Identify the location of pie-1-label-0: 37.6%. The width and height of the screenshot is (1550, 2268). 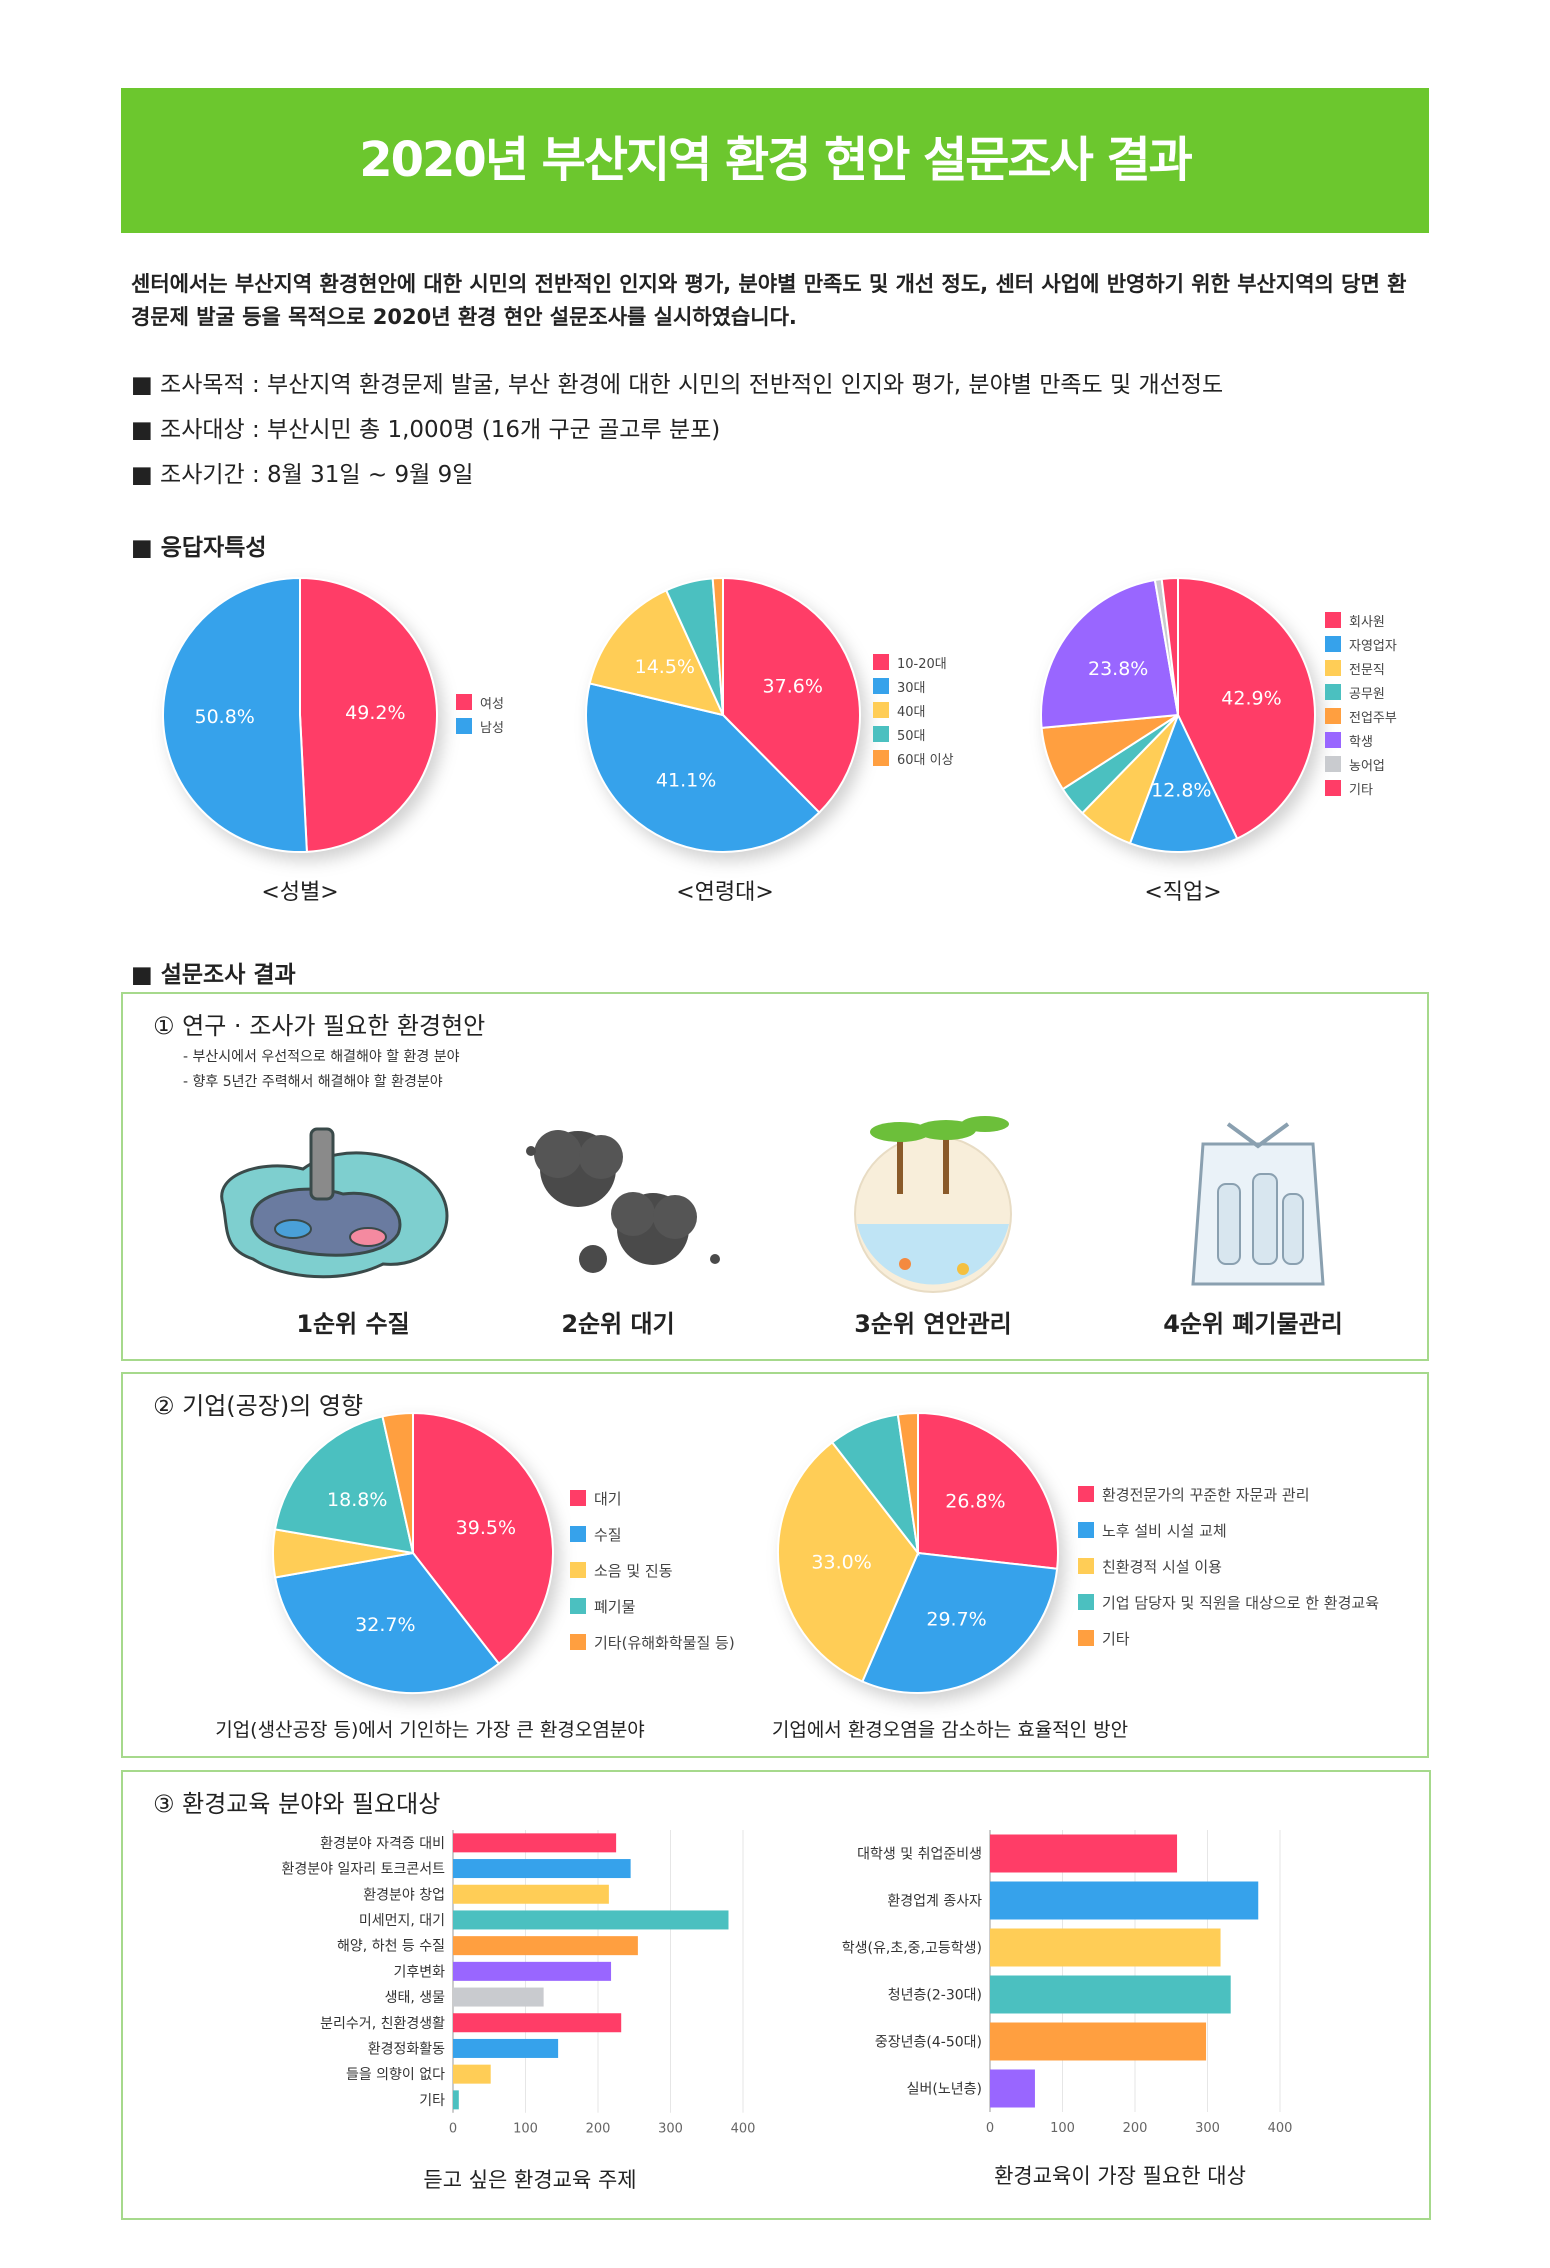
(793, 686).